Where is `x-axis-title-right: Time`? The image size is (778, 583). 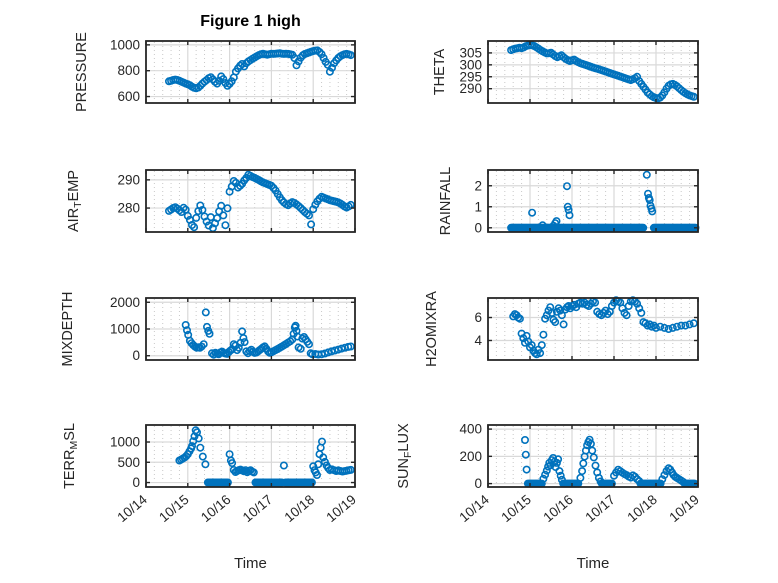
x-axis-title-right: Time is located at coordinates (593, 563).